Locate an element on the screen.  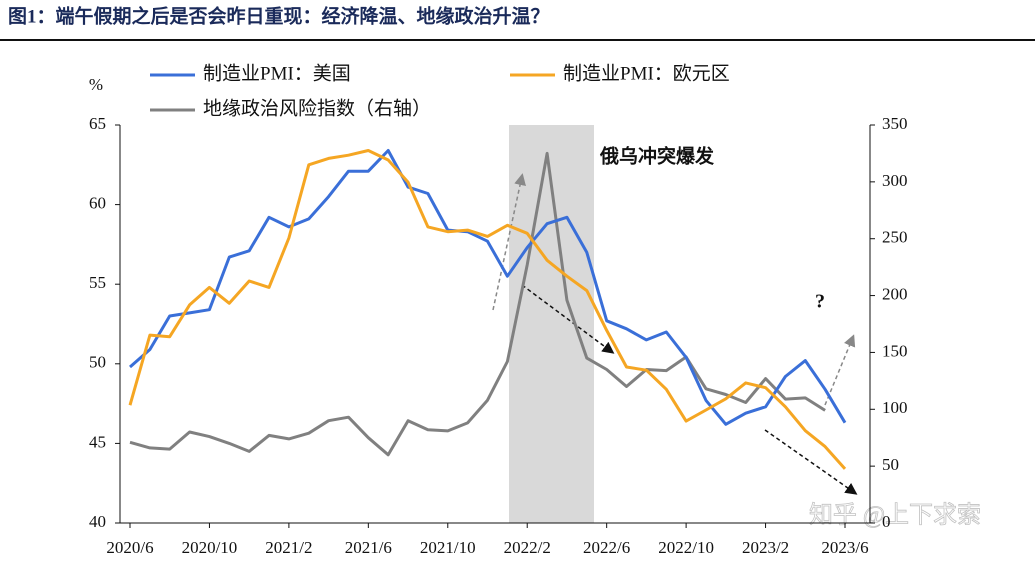
y2-tick-label: 350 is located at coordinates (895, 123).